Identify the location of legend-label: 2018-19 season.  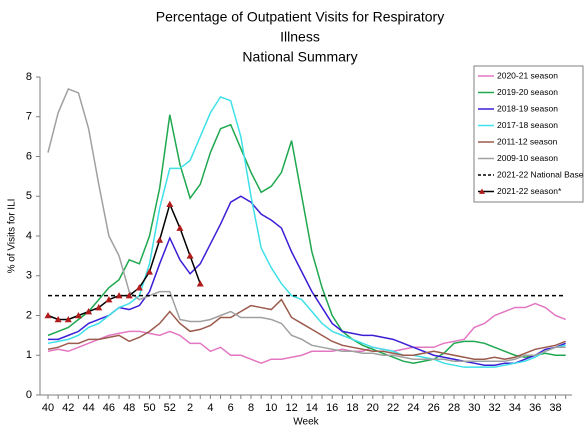
(527, 108).